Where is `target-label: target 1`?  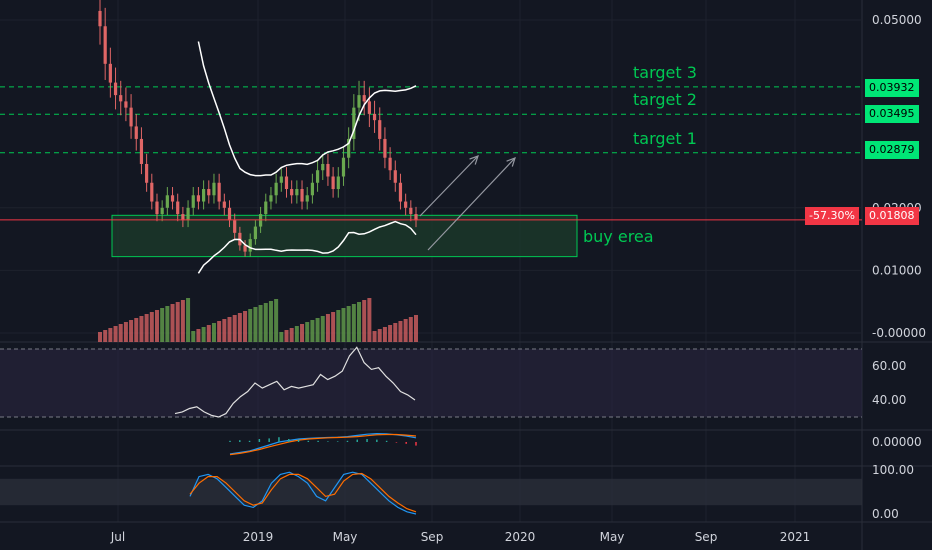 target-label: target 1 is located at coordinates (665, 138).